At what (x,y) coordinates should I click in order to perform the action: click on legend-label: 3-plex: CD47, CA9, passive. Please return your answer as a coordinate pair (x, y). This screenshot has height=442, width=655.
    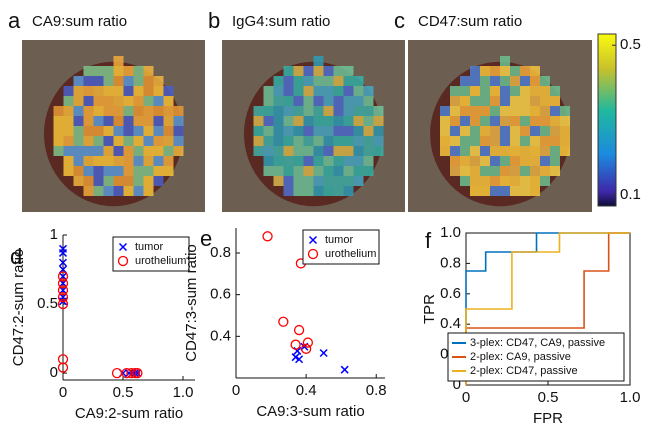
    Looking at the image, I should click on (537, 343).